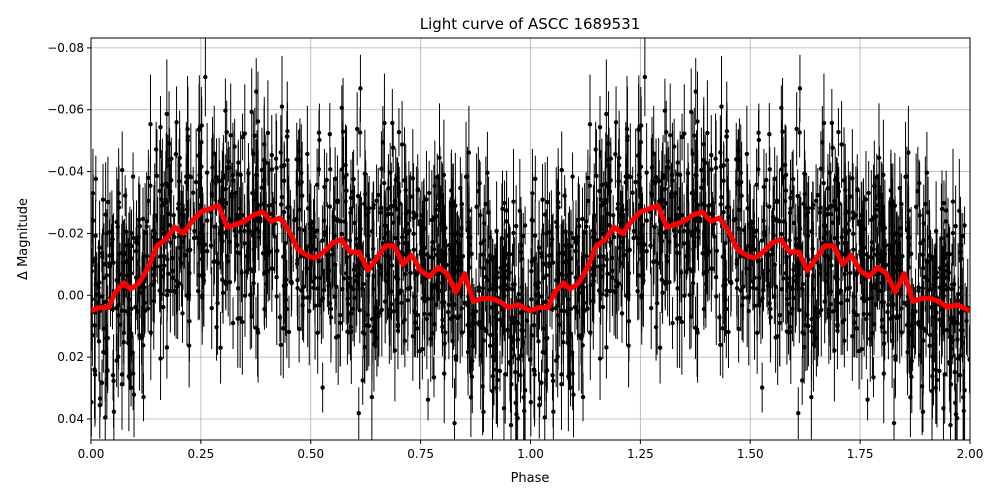 The height and width of the screenshot is (500, 1000). What do you see at coordinates (70, 295) in the screenshot?
I see `y-tick-label: 0.00` at bounding box center [70, 295].